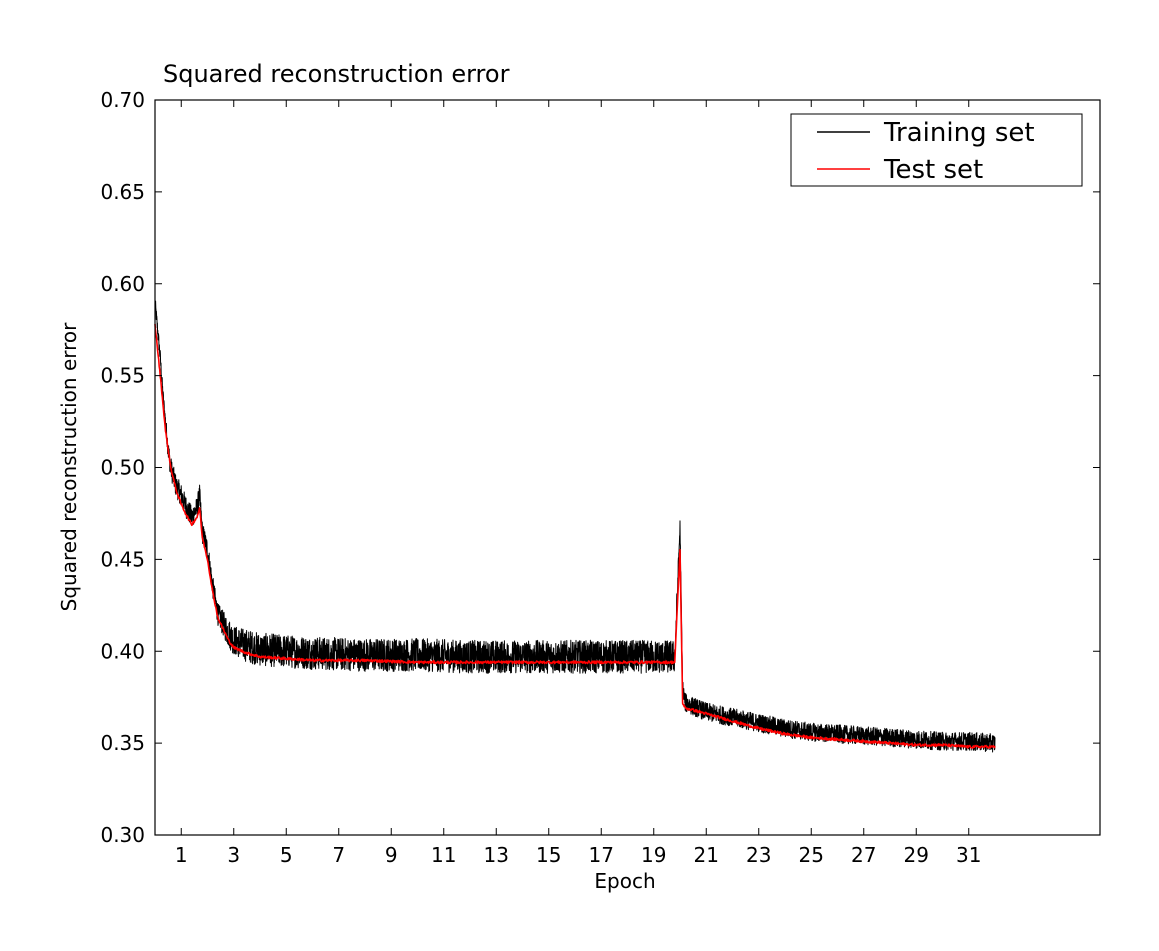 The image size is (1159, 951). What do you see at coordinates (122, 100) in the screenshot?
I see `y-tick-label: 0.70` at bounding box center [122, 100].